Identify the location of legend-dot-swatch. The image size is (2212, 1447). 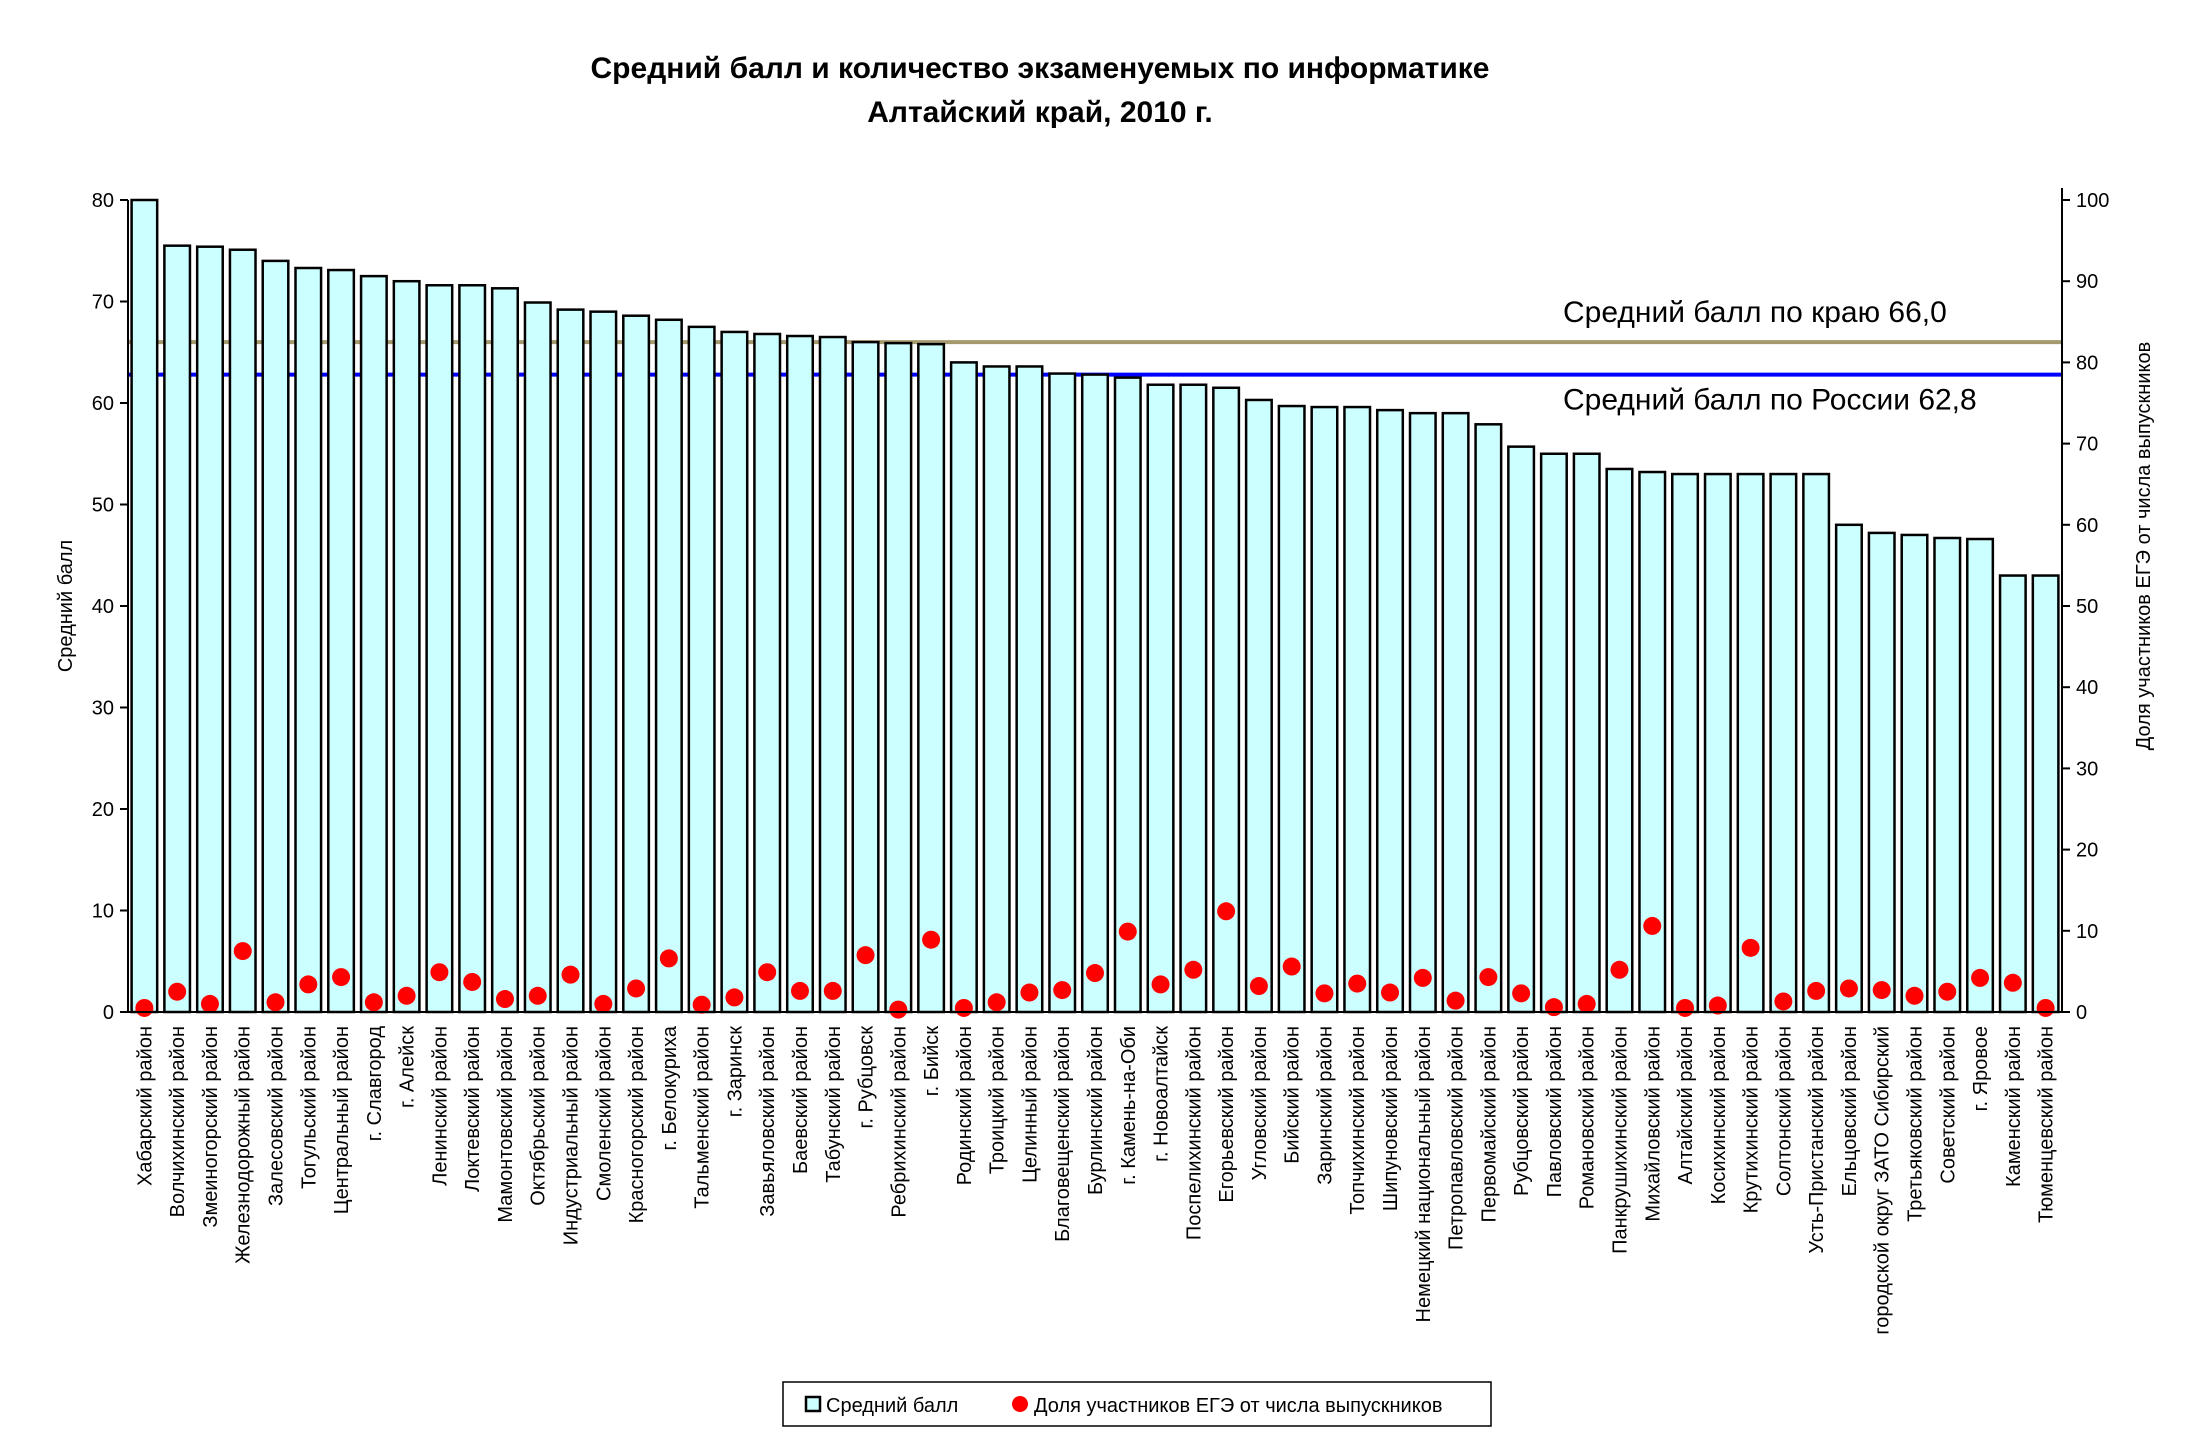
(1020, 1404).